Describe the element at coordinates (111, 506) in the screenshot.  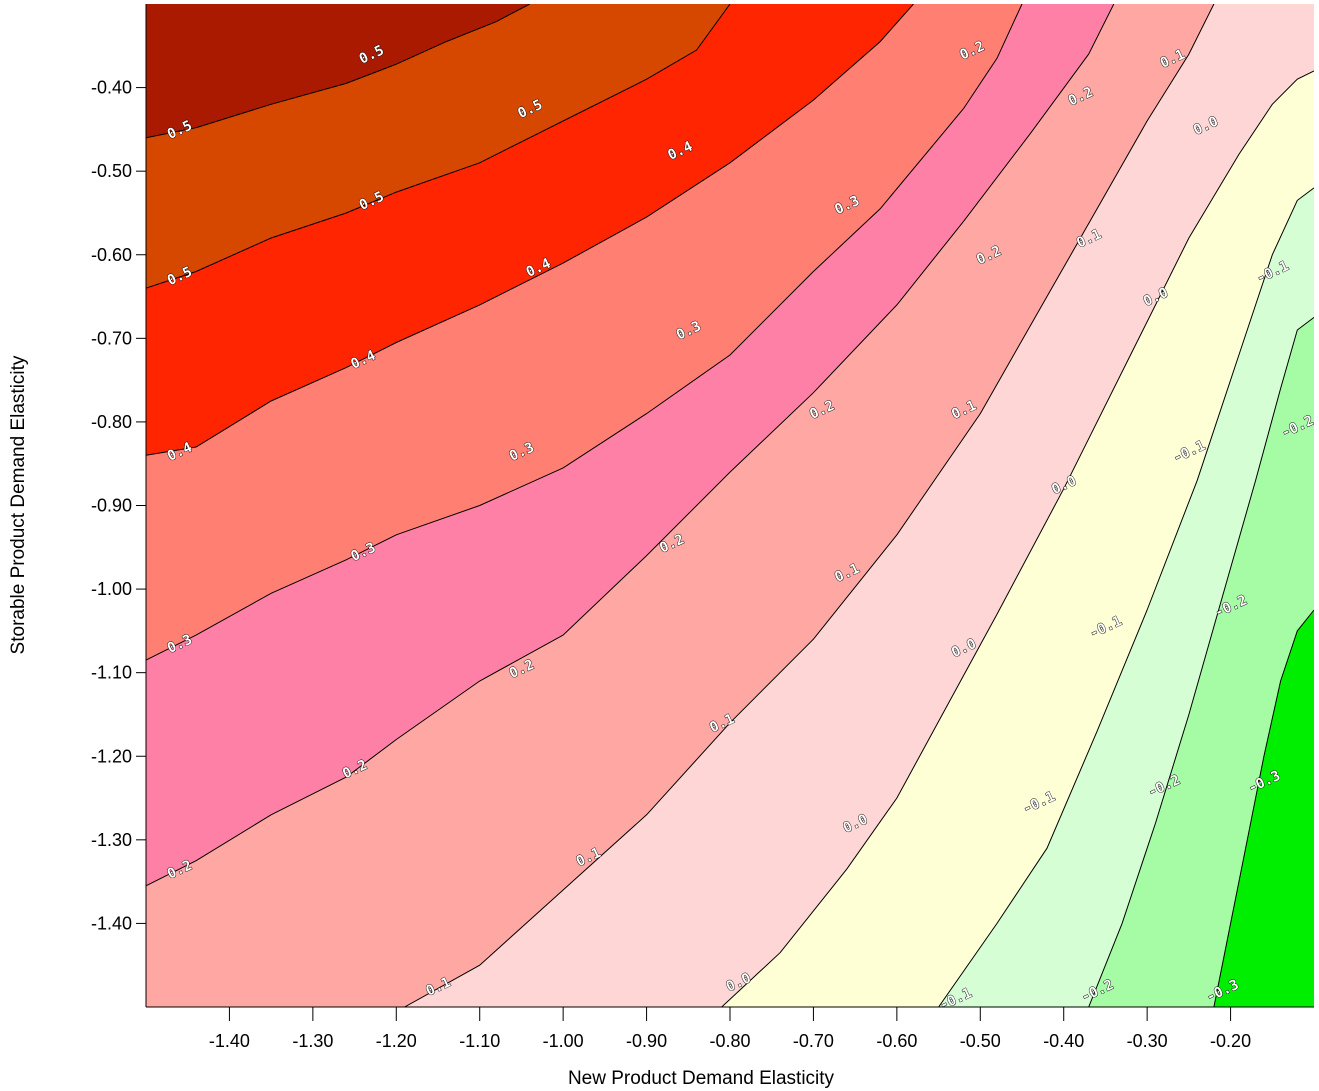
I see `y-tick-label: -0.90` at that location.